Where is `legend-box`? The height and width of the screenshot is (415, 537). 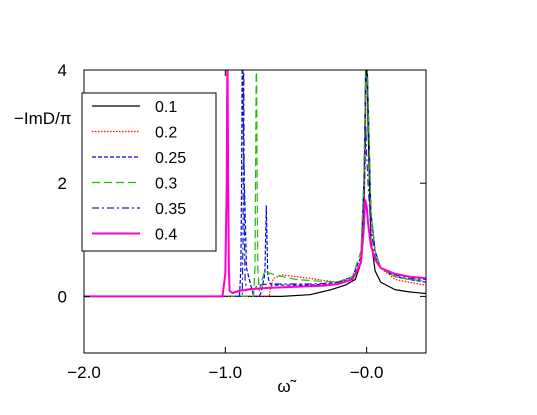 legend-box is located at coordinates (149, 172).